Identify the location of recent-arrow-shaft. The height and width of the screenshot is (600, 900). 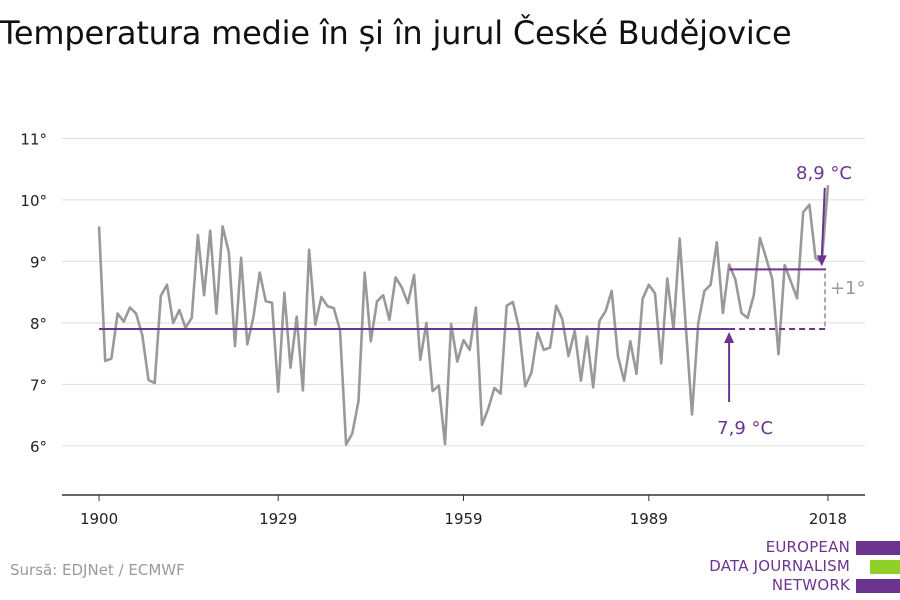
(823, 222).